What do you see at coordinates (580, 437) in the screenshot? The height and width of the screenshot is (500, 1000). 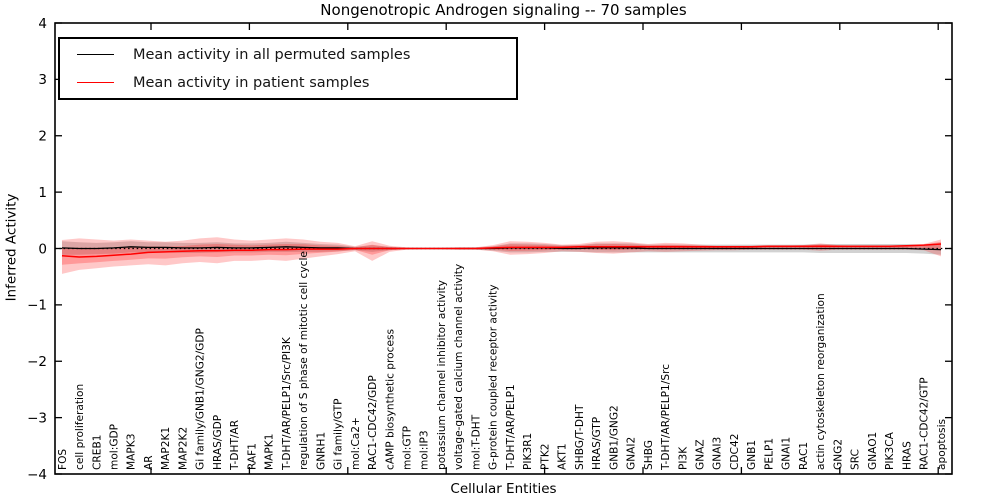 I see `x-tick-label: SHBG/T-DHT` at bounding box center [580, 437].